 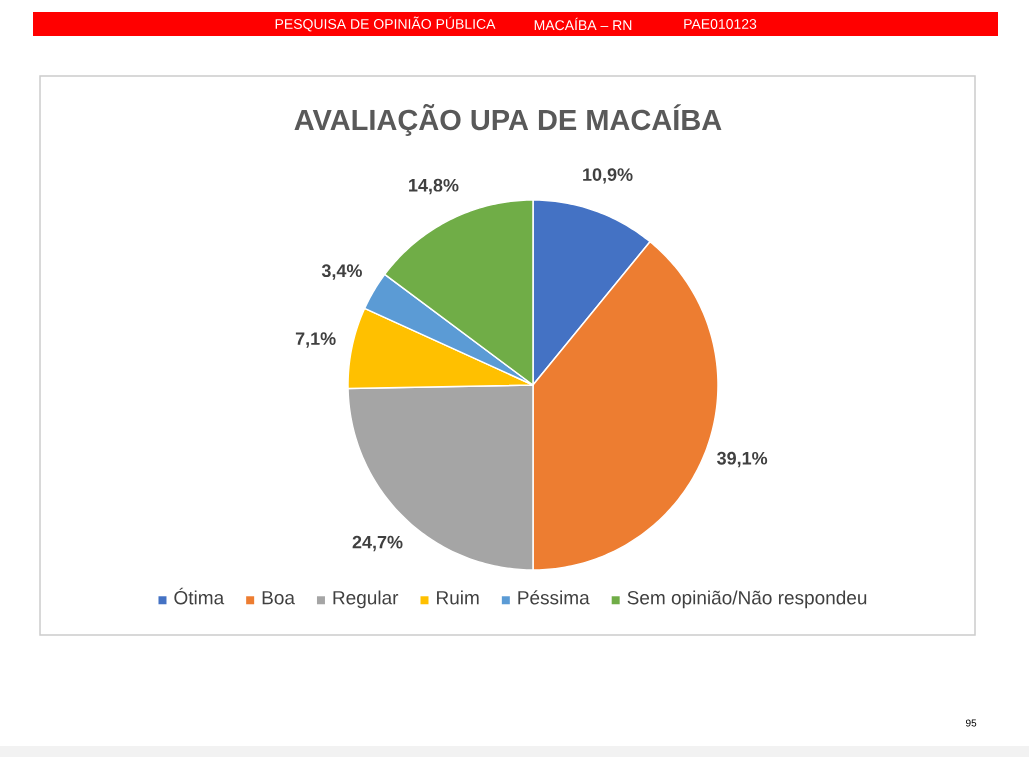 What do you see at coordinates (742, 459) in the screenshot?
I see `data-label: 39,1%` at bounding box center [742, 459].